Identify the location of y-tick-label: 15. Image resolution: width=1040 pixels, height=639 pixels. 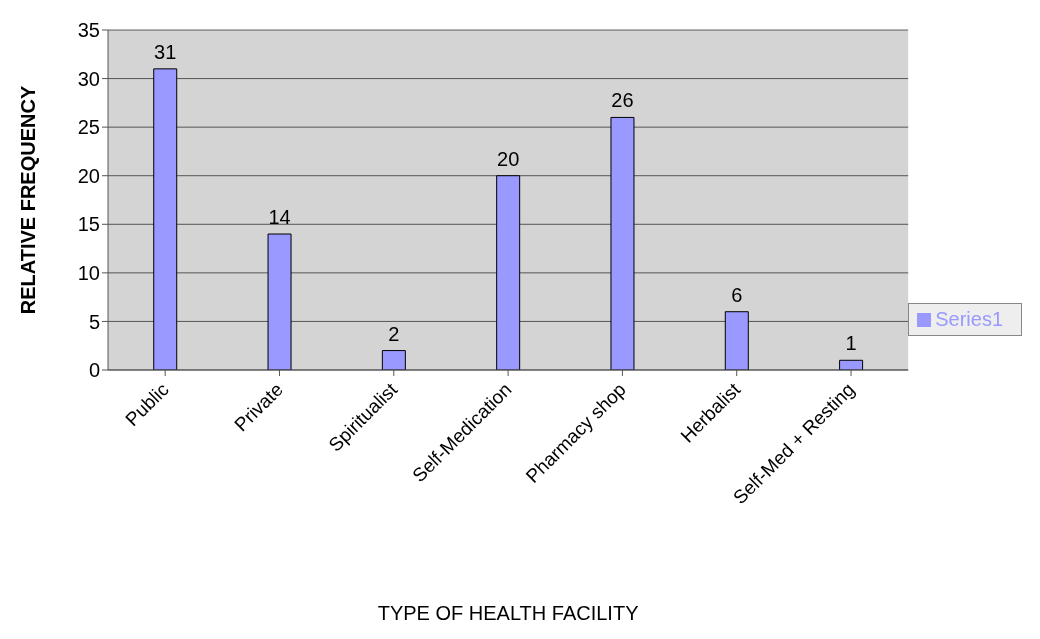
(88, 224).